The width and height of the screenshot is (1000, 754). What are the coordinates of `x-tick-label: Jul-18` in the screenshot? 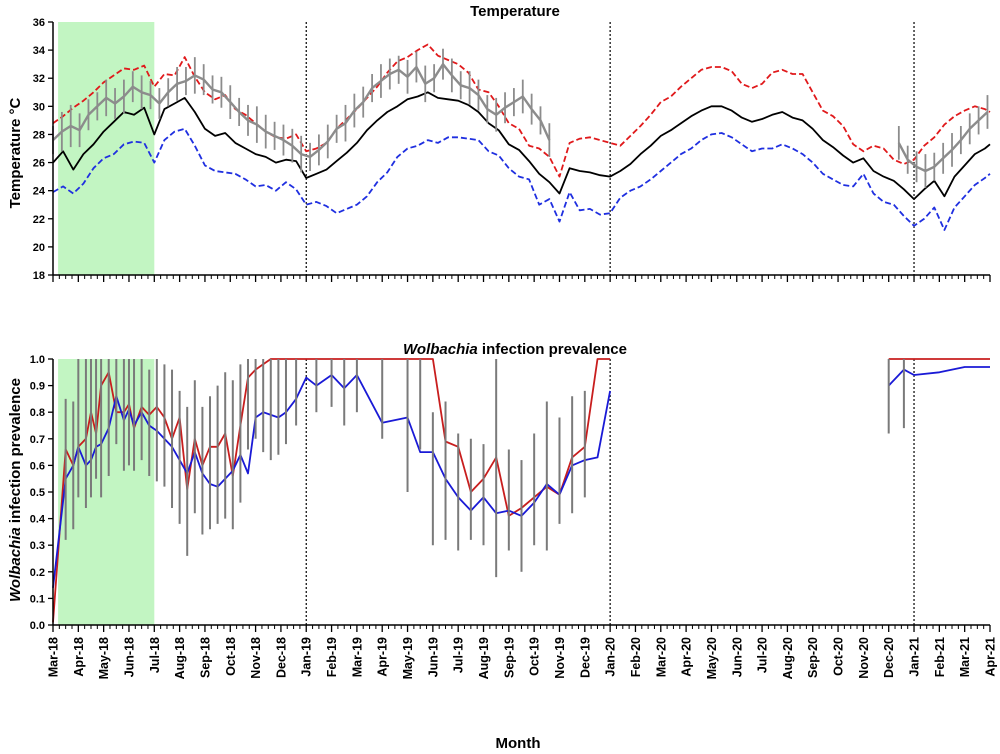 It's located at (155, 655).